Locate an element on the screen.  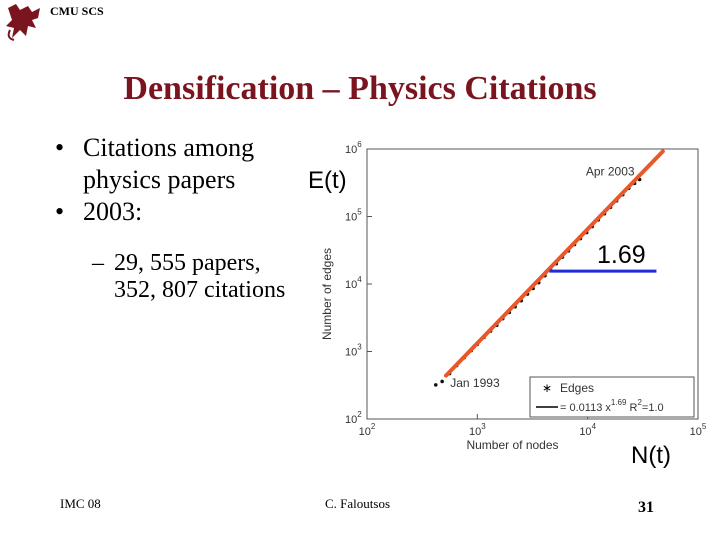
y-tick-label: 10⁴ is located at coordinates (353, 283).